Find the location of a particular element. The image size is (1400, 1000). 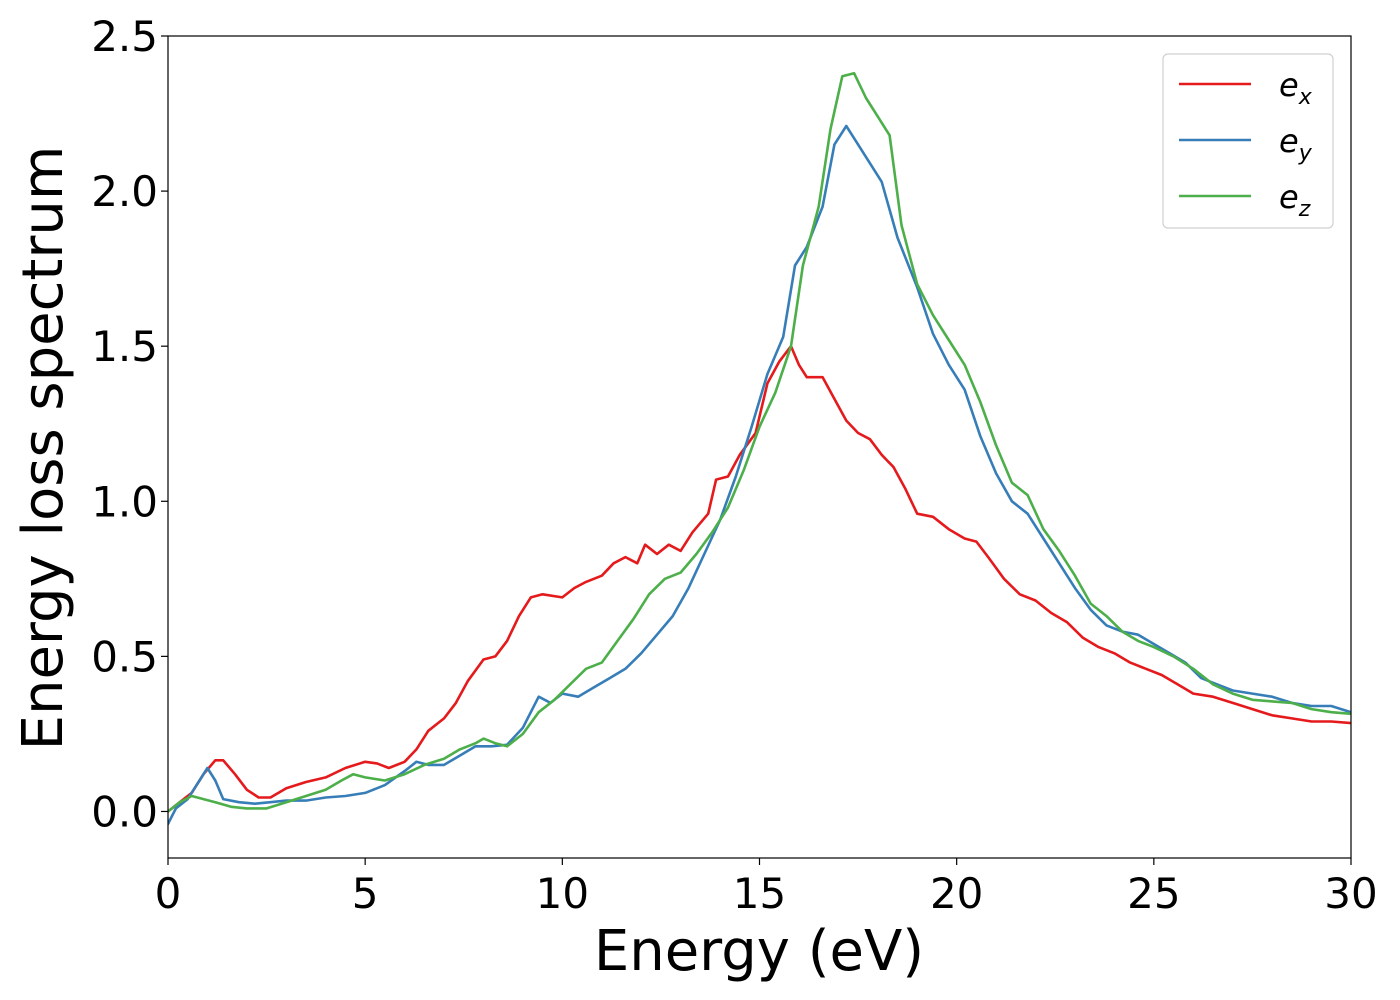

x-axis-label: Energy (eV) is located at coordinates (759, 951).